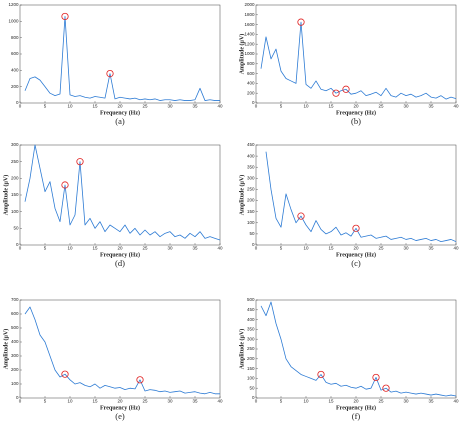  What do you see at coordinates (249, 4) in the screenshot?
I see `y-tick-label: 2000` at bounding box center [249, 4].